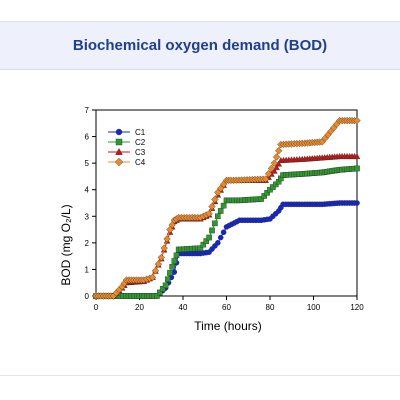 The image size is (400, 400). Describe the element at coordinates (228, 326) in the screenshot. I see `x-axis-label: Time (hours)` at that location.